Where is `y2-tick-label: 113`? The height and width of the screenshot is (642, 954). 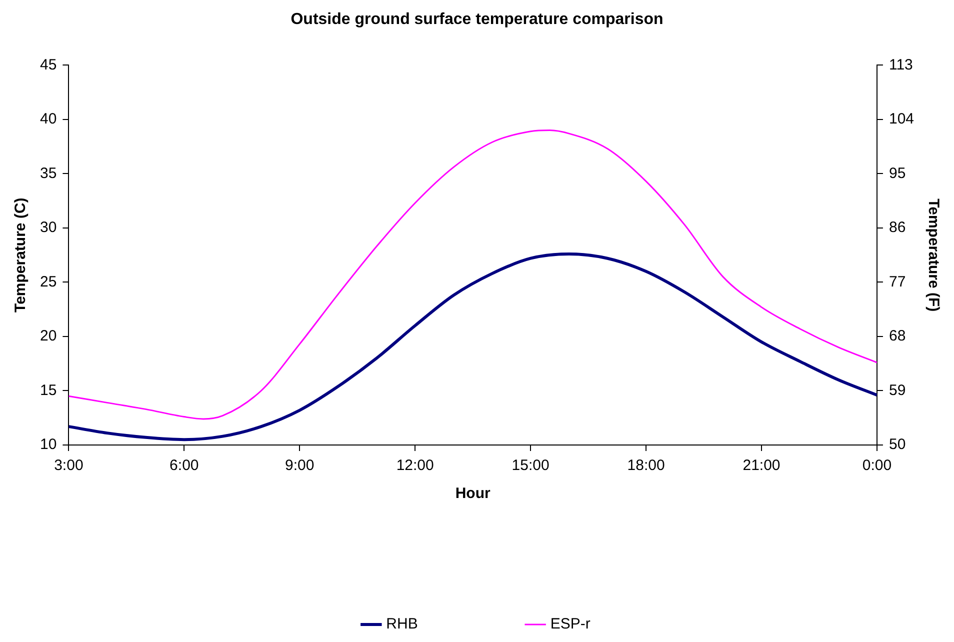
y2-tick-label: 113 is located at coordinates (900, 65).